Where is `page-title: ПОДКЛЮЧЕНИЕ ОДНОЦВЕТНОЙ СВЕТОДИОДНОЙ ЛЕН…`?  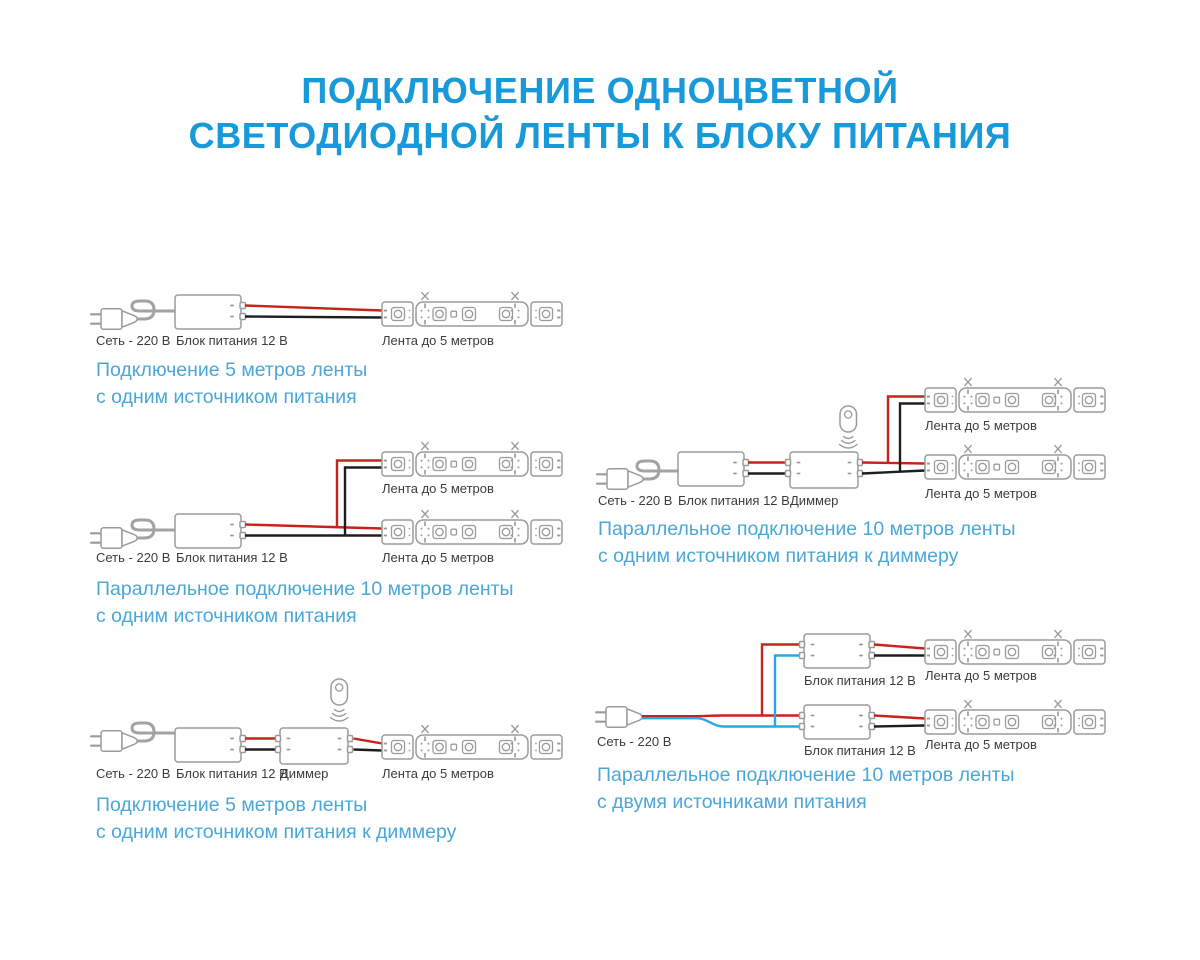 page-title: ПОДКЛЮЧЕНИЕ ОДНОЦВЕТНОЙ СВЕТОДИОДНОЙ ЛЕН… is located at coordinates (600, 113).